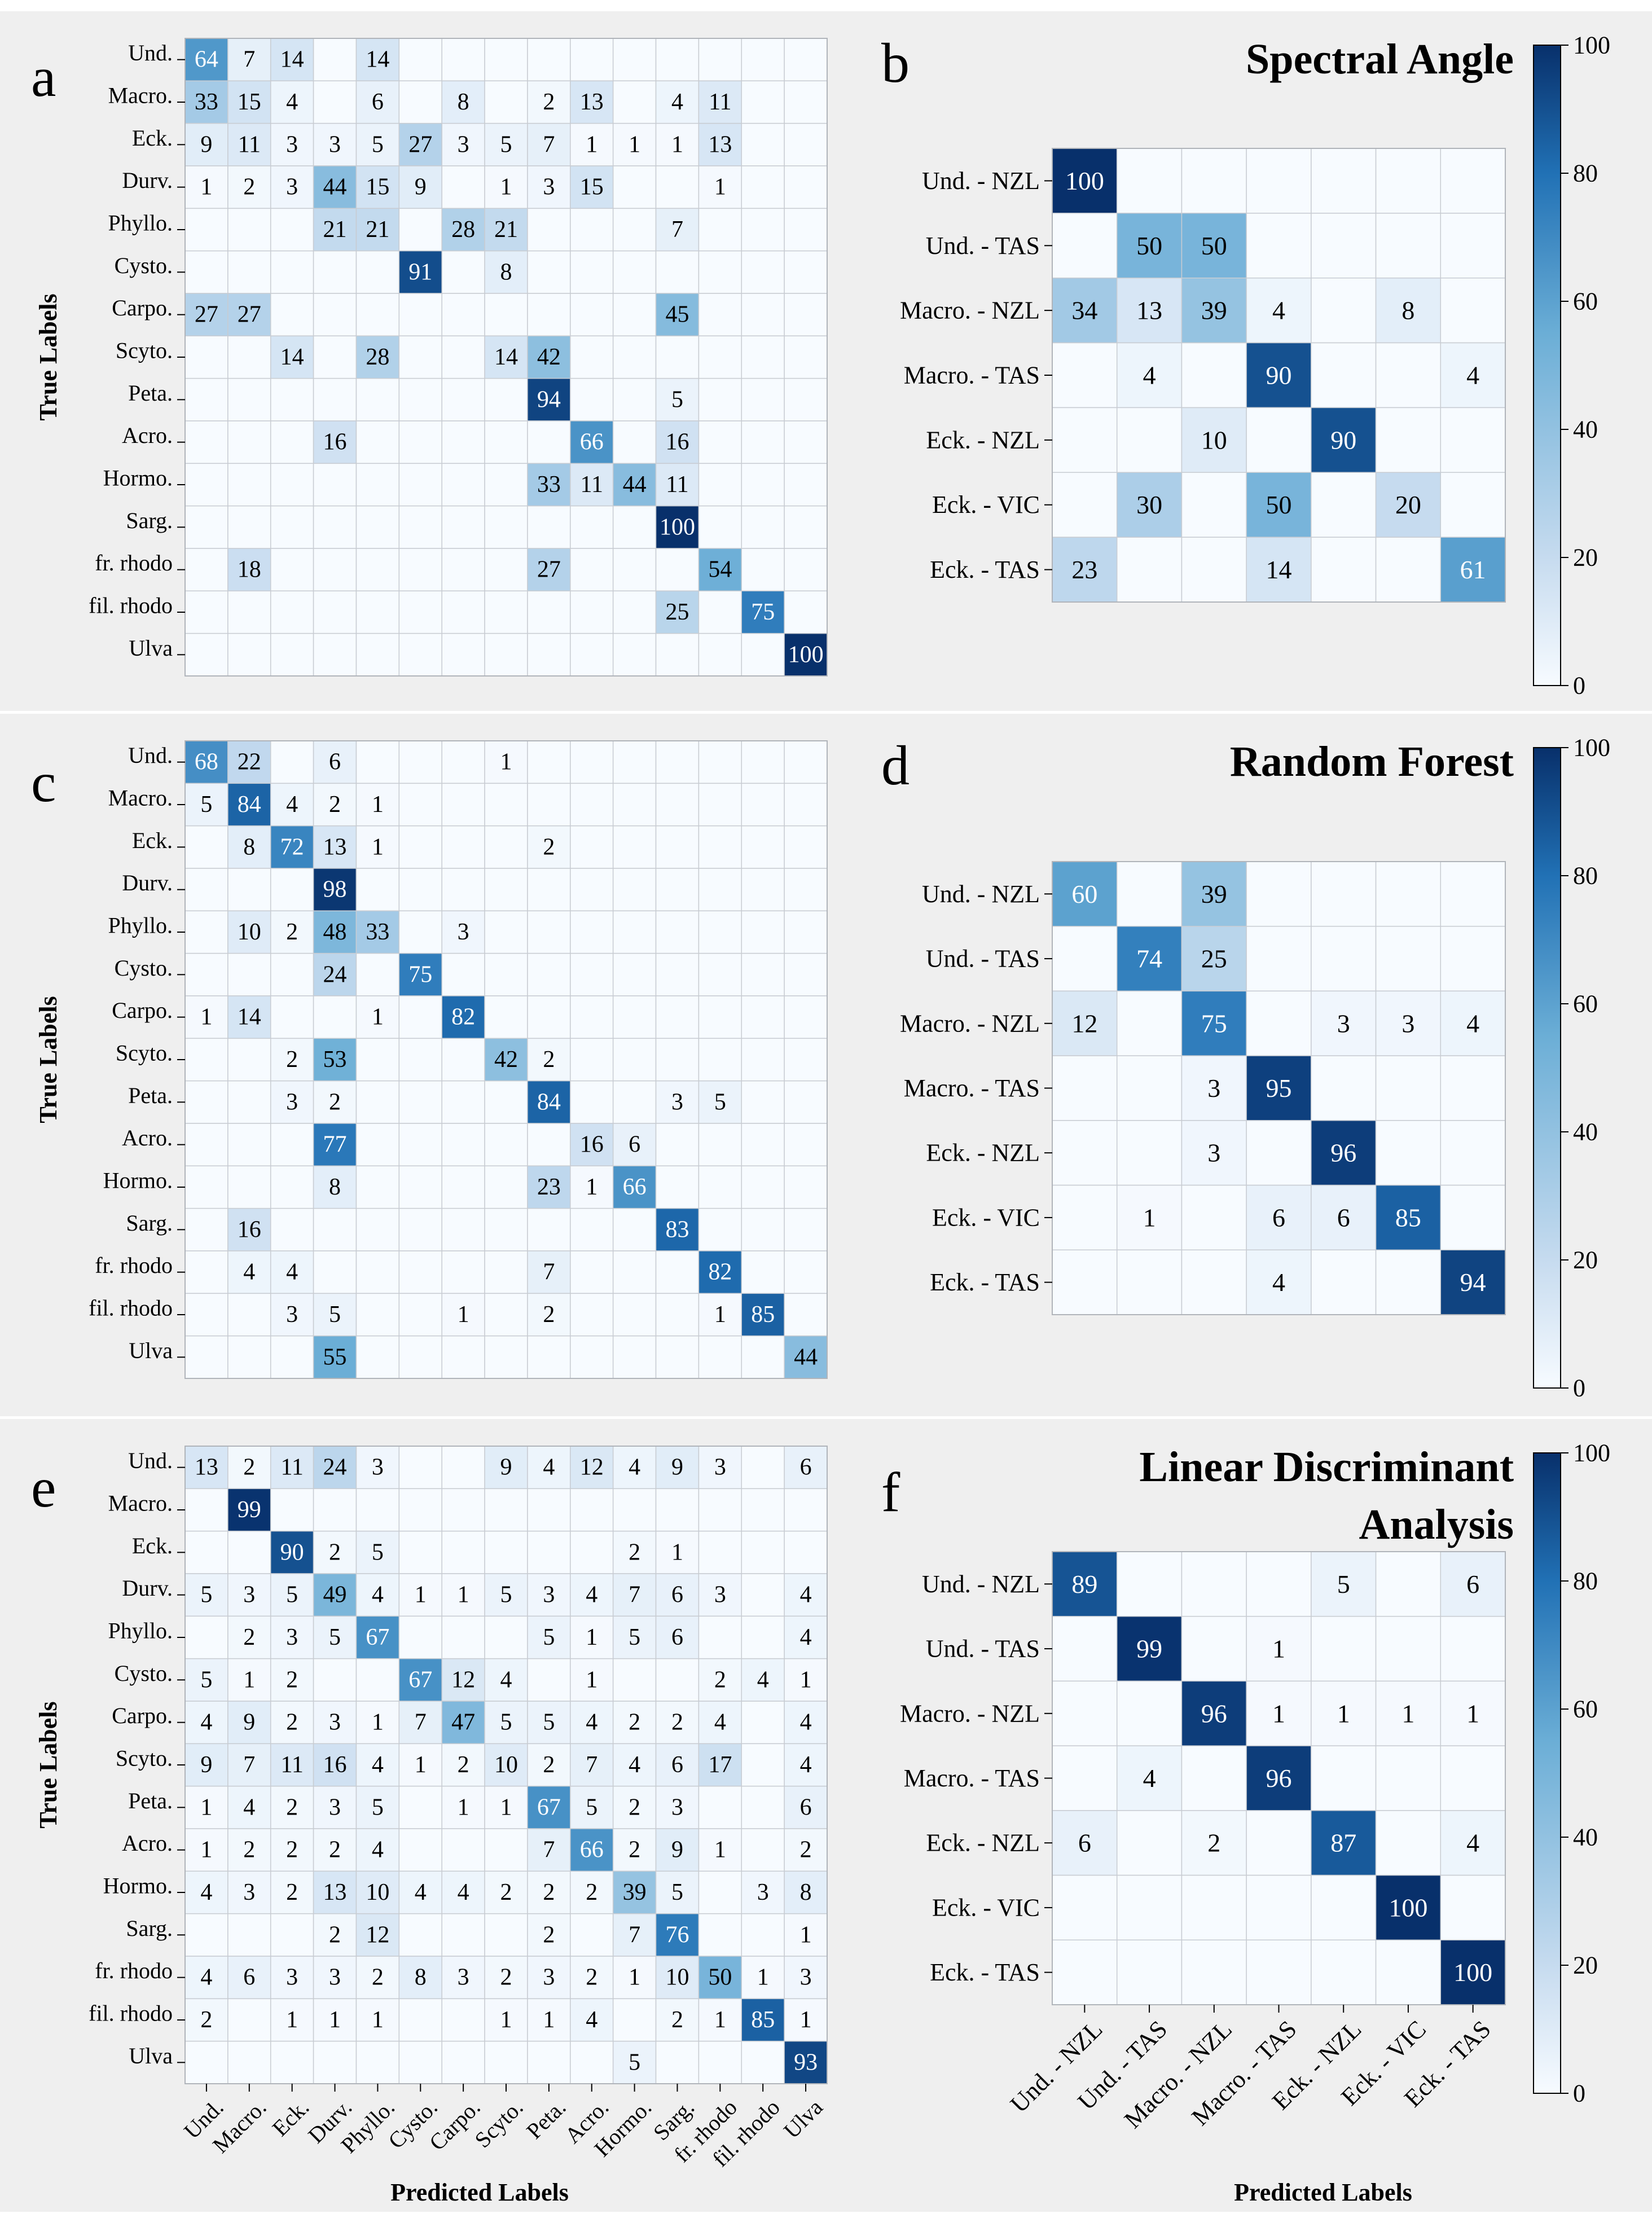 This screenshot has height=2218, width=1652. Describe the element at coordinates (463, 612) in the screenshot. I see `cell-a-r13-c6` at that location.